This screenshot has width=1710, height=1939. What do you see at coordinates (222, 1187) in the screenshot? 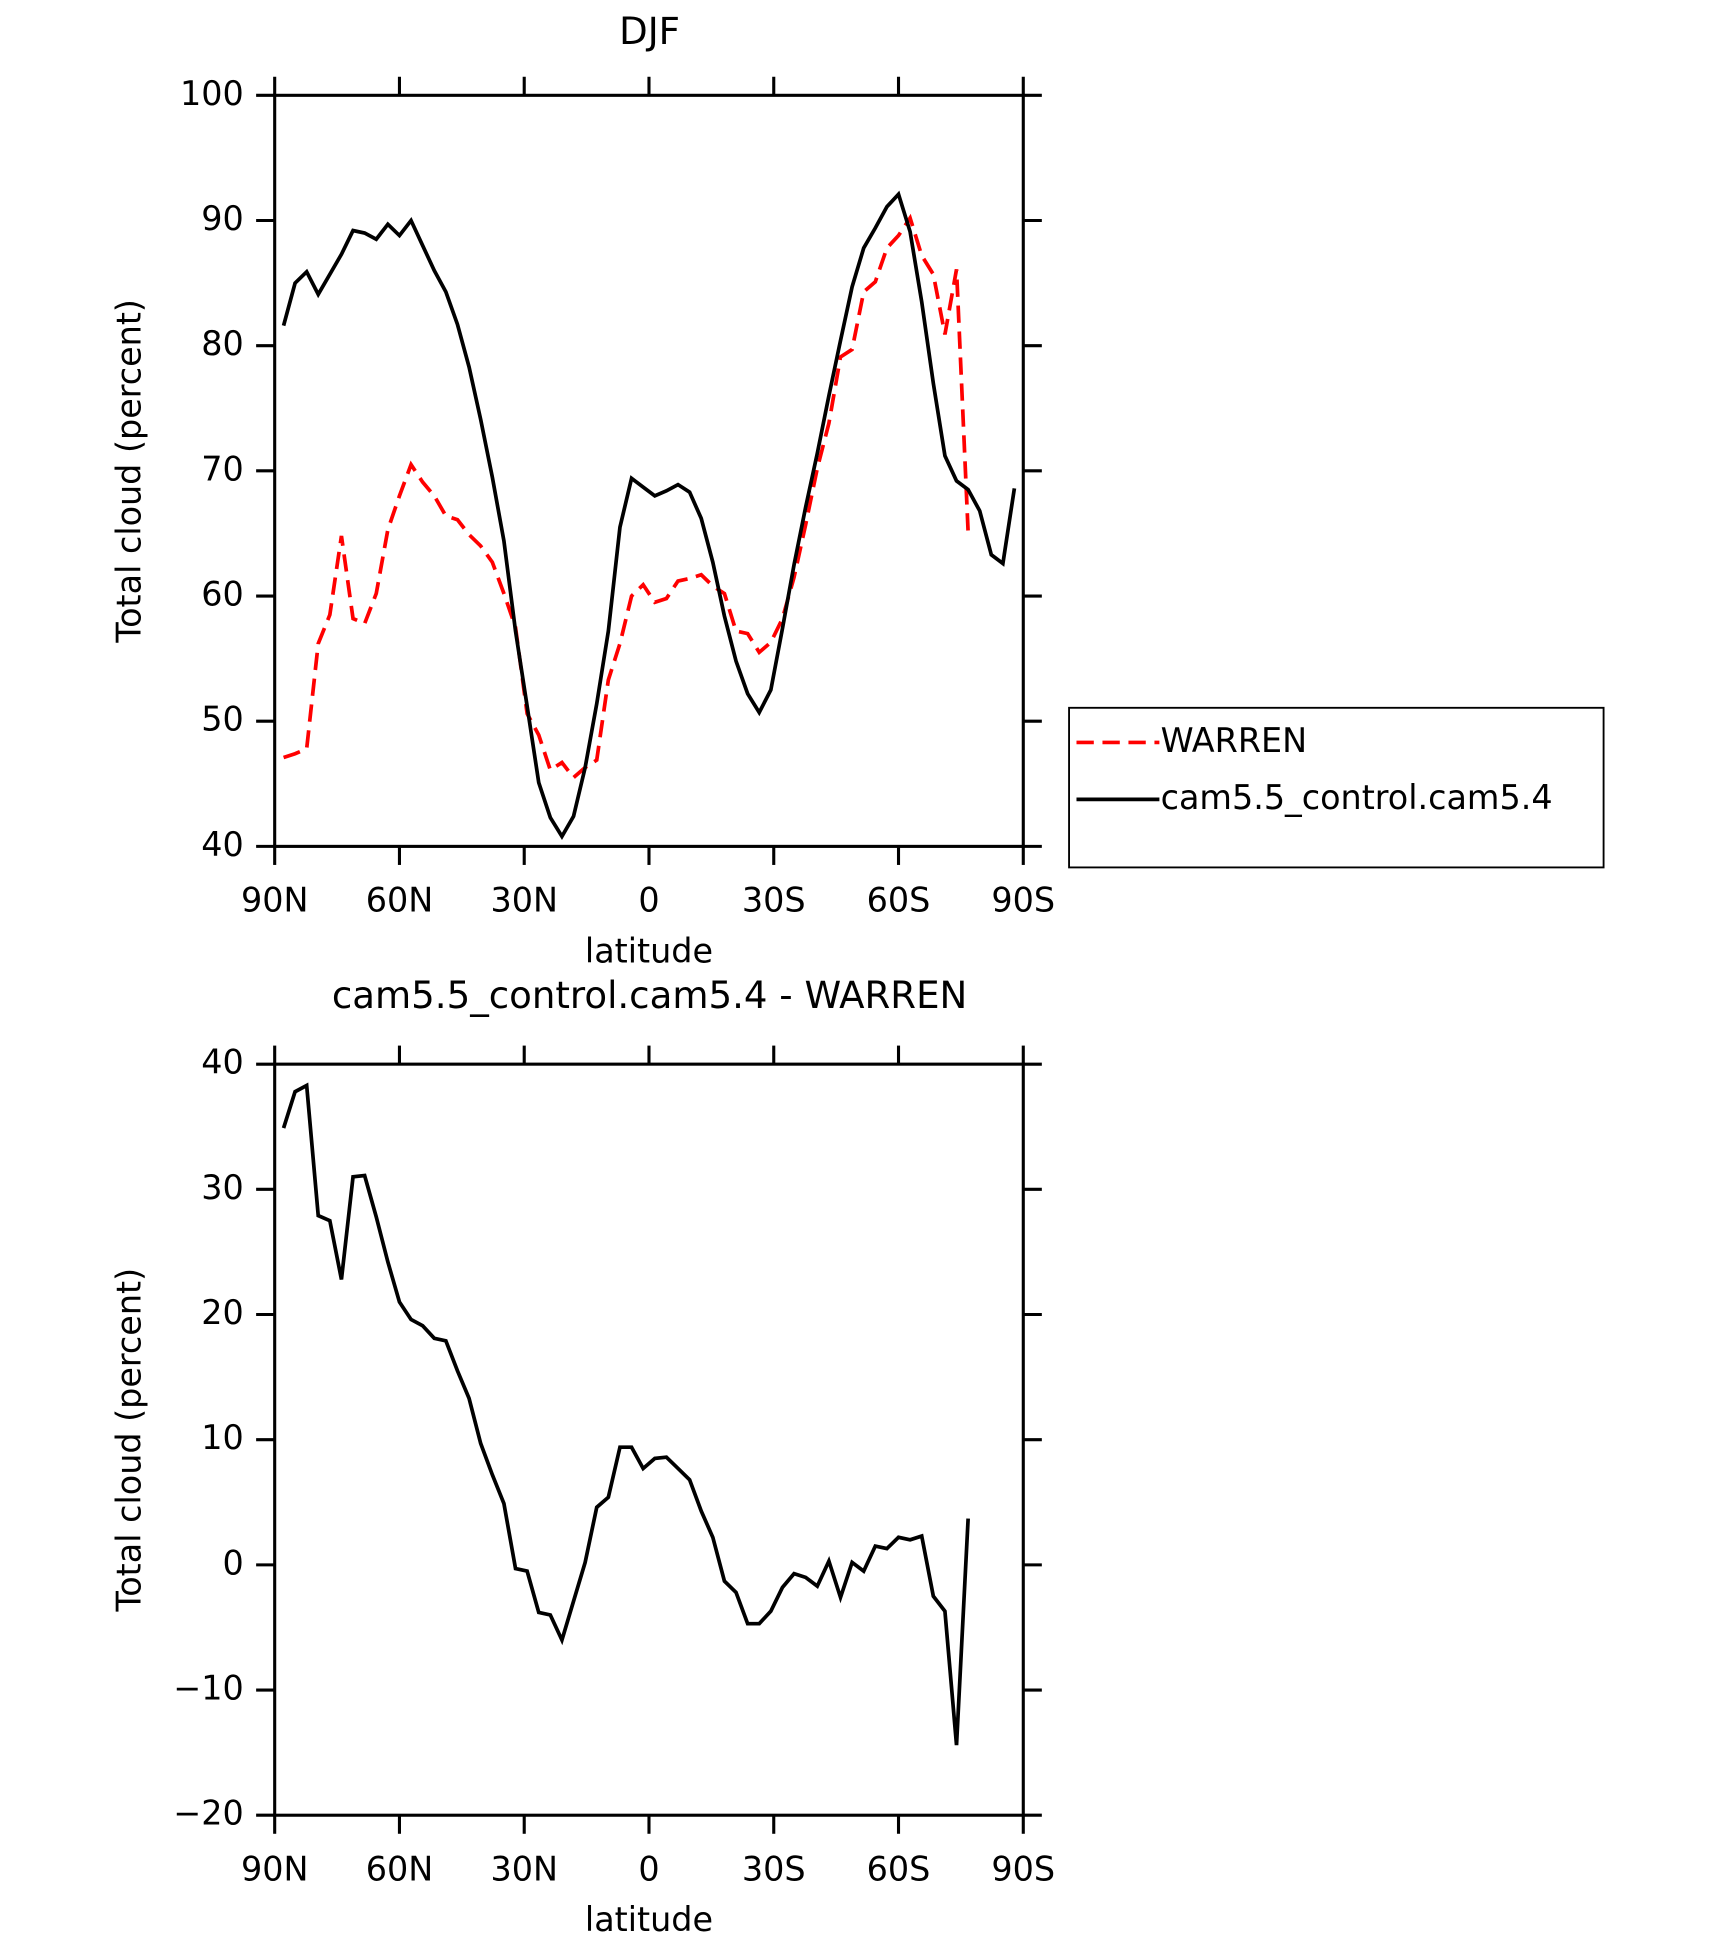
I see `y-tick-label: 30` at bounding box center [222, 1187].